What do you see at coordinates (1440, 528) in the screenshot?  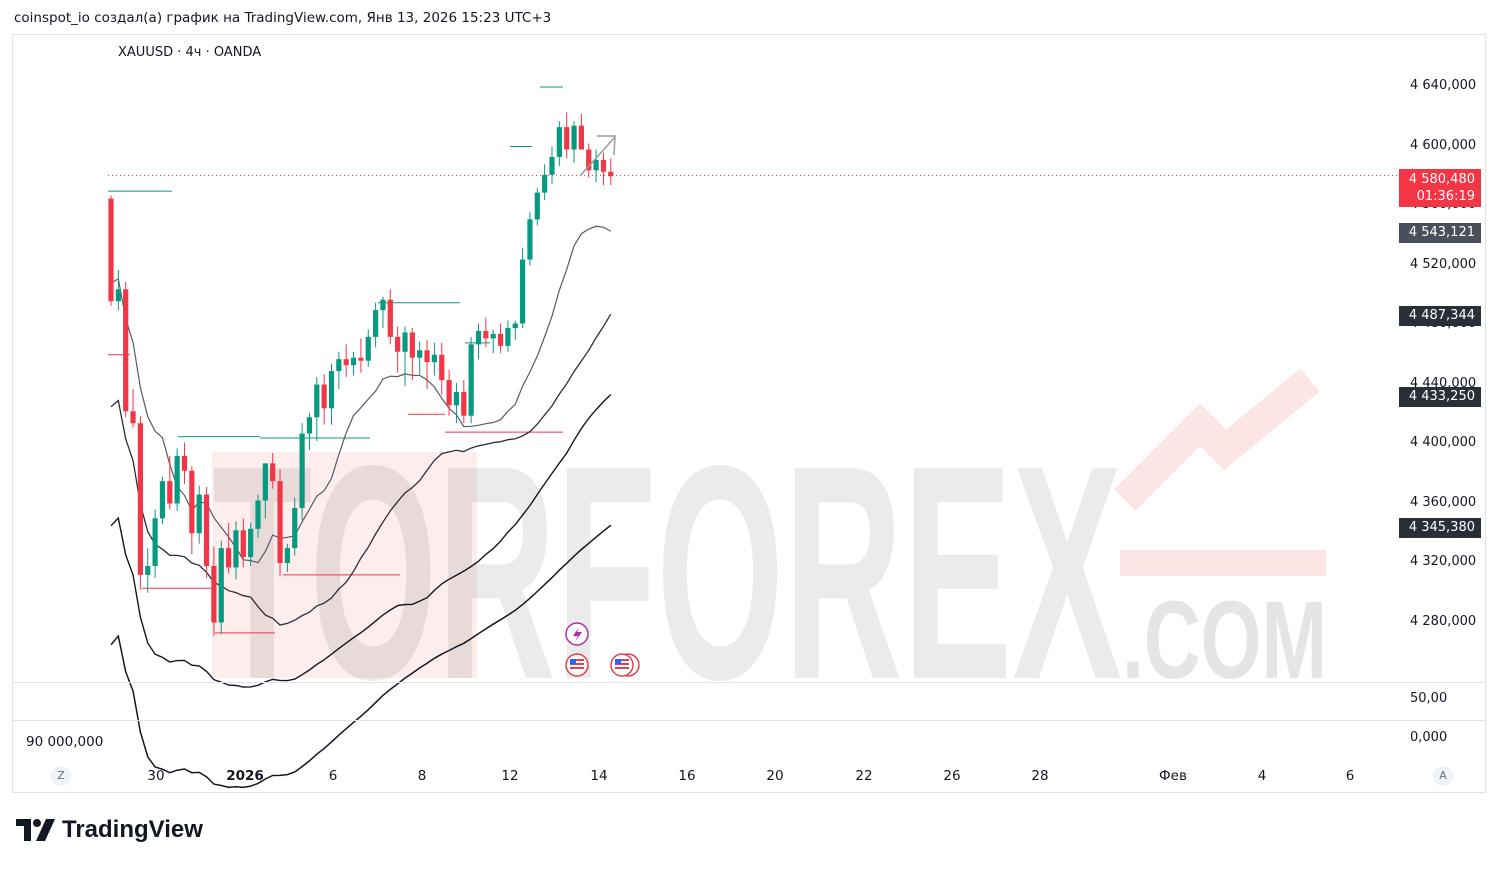 I see `ma4-value-tag: 4 345,380` at bounding box center [1440, 528].